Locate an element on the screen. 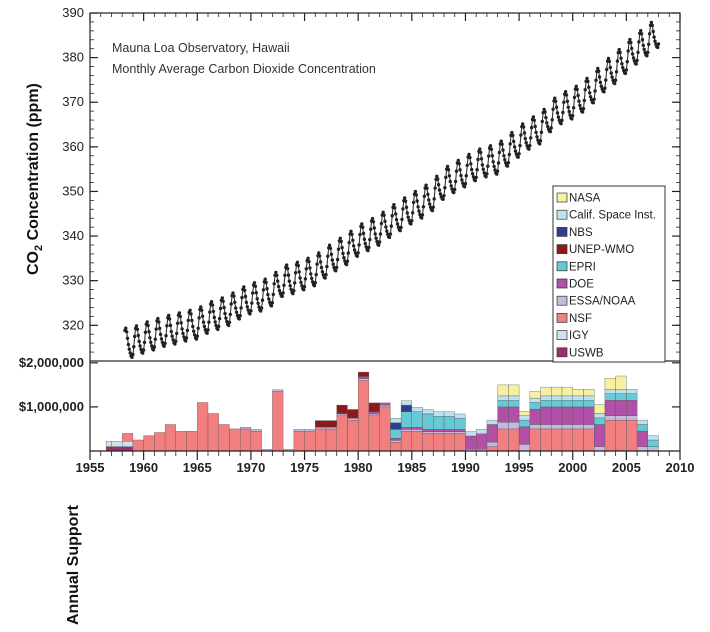  funding-xtick-label: 1965 is located at coordinates (197, 467).